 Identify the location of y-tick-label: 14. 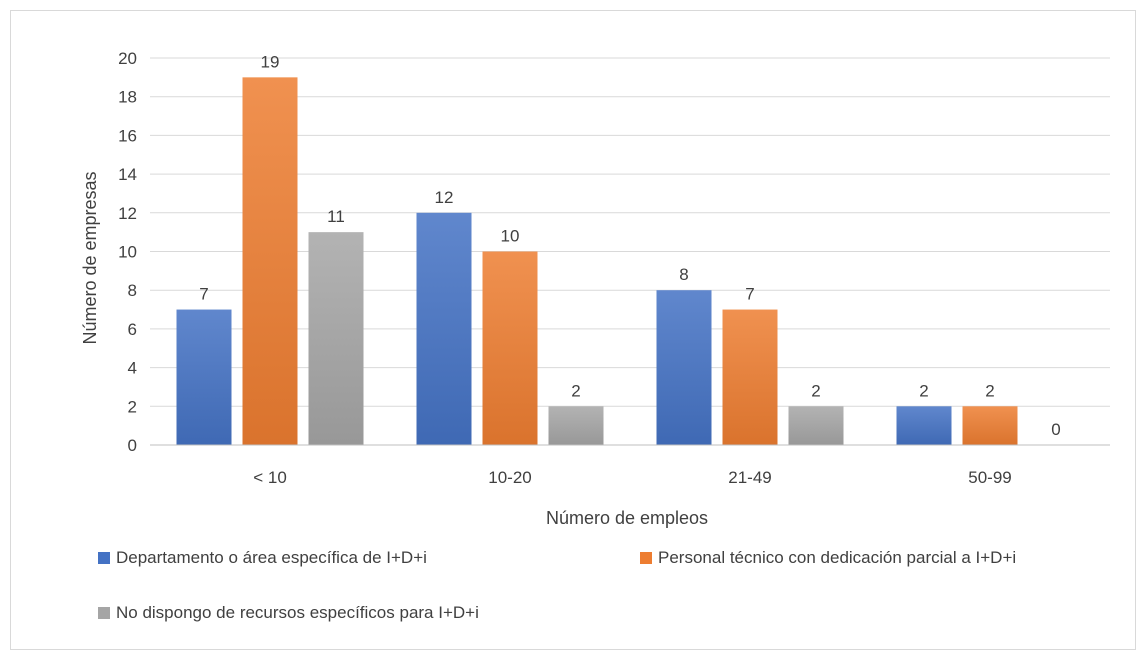
(127, 174).